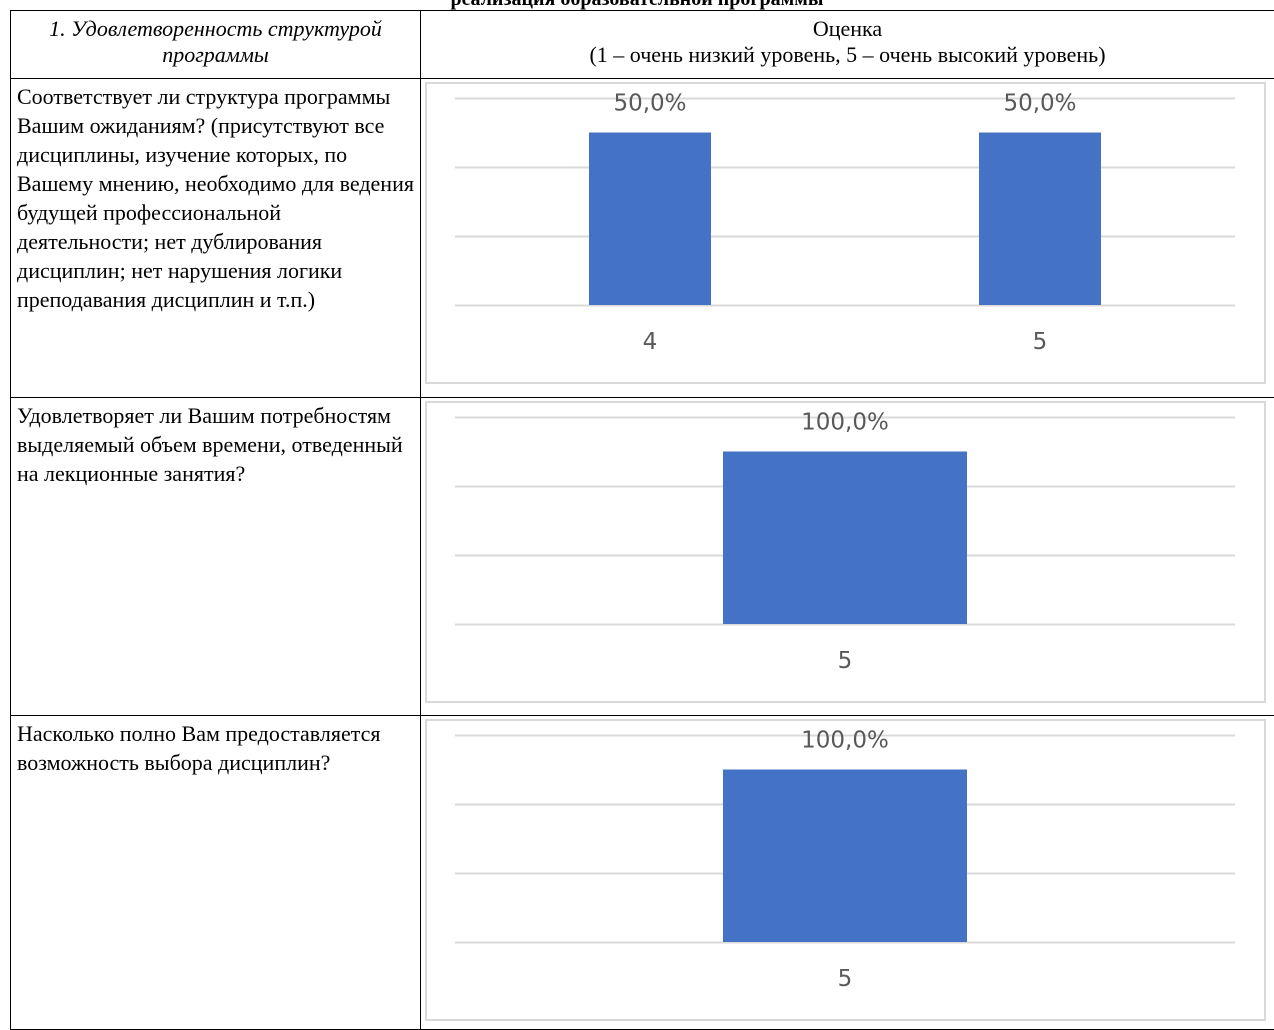 The image size is (1274, 1030). Describe the element at coordinates (847, 29) in the screenshot. I see `rating-column-header-title: Оценка` at that location.